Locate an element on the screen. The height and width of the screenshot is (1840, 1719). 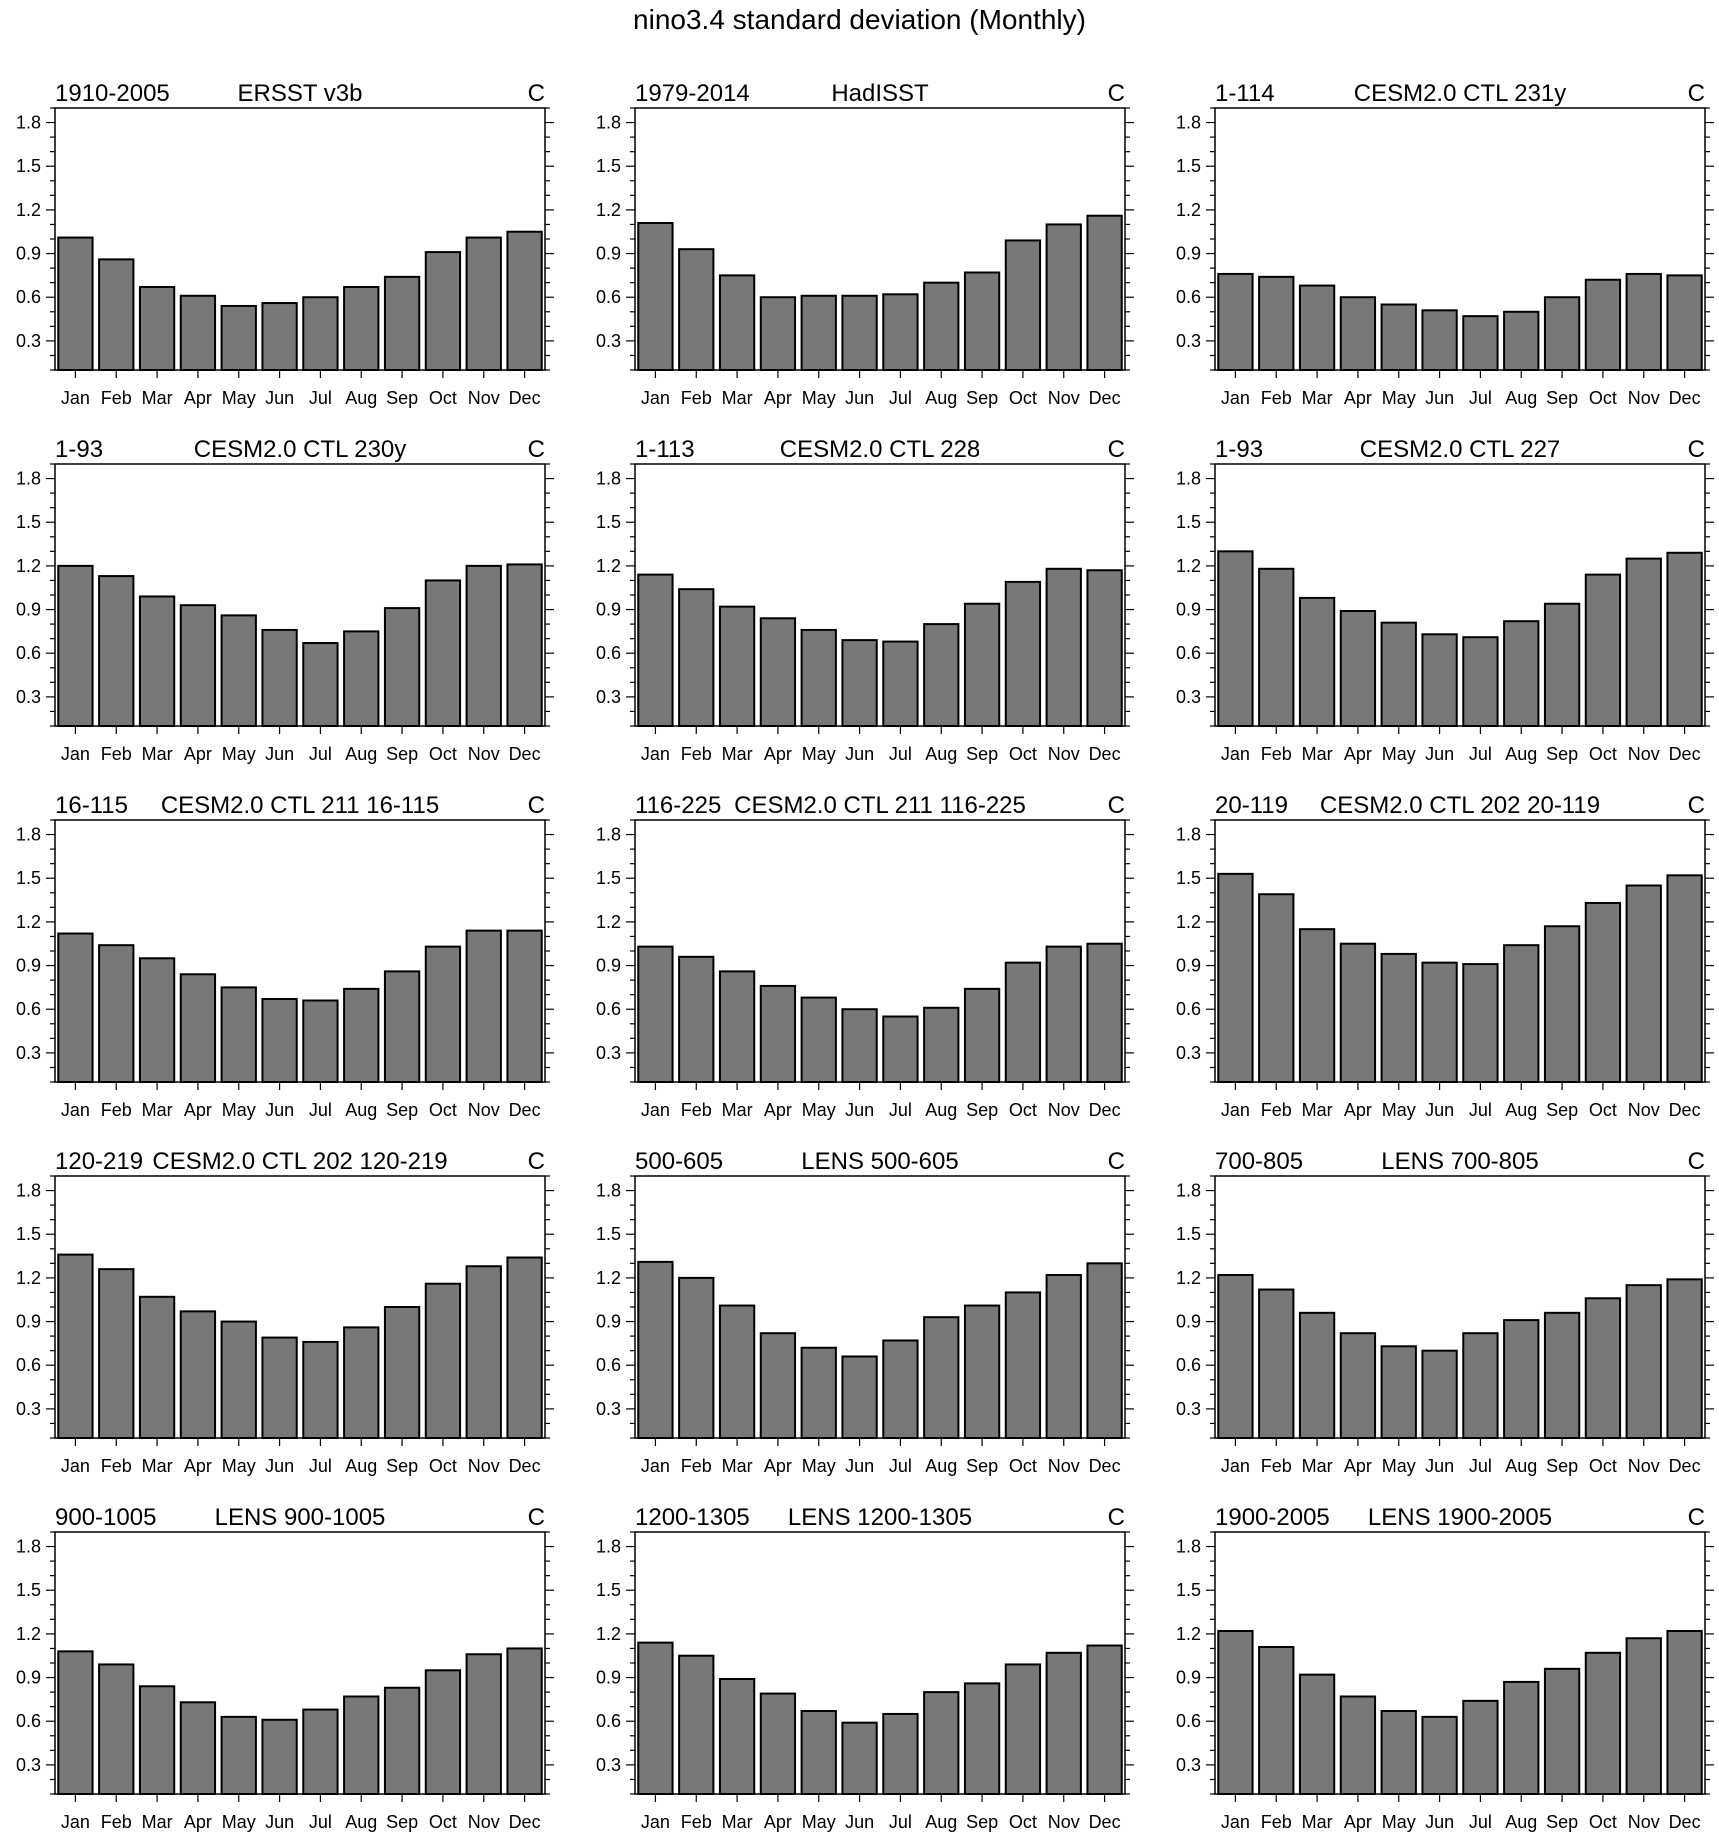
panel-units-label: C is located at coordinates (1116, 805).